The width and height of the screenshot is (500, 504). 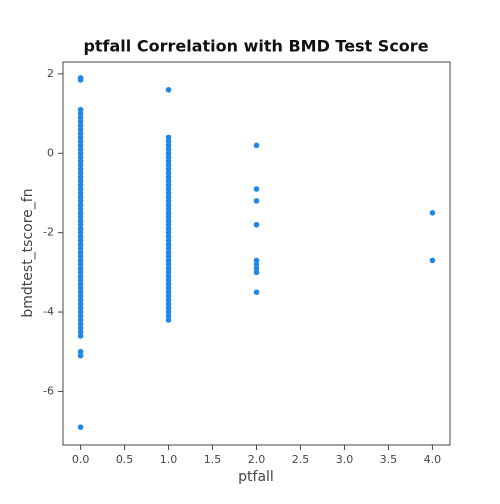 I want to click on x-axis-label: ptfall, so click(x=256, y=477).